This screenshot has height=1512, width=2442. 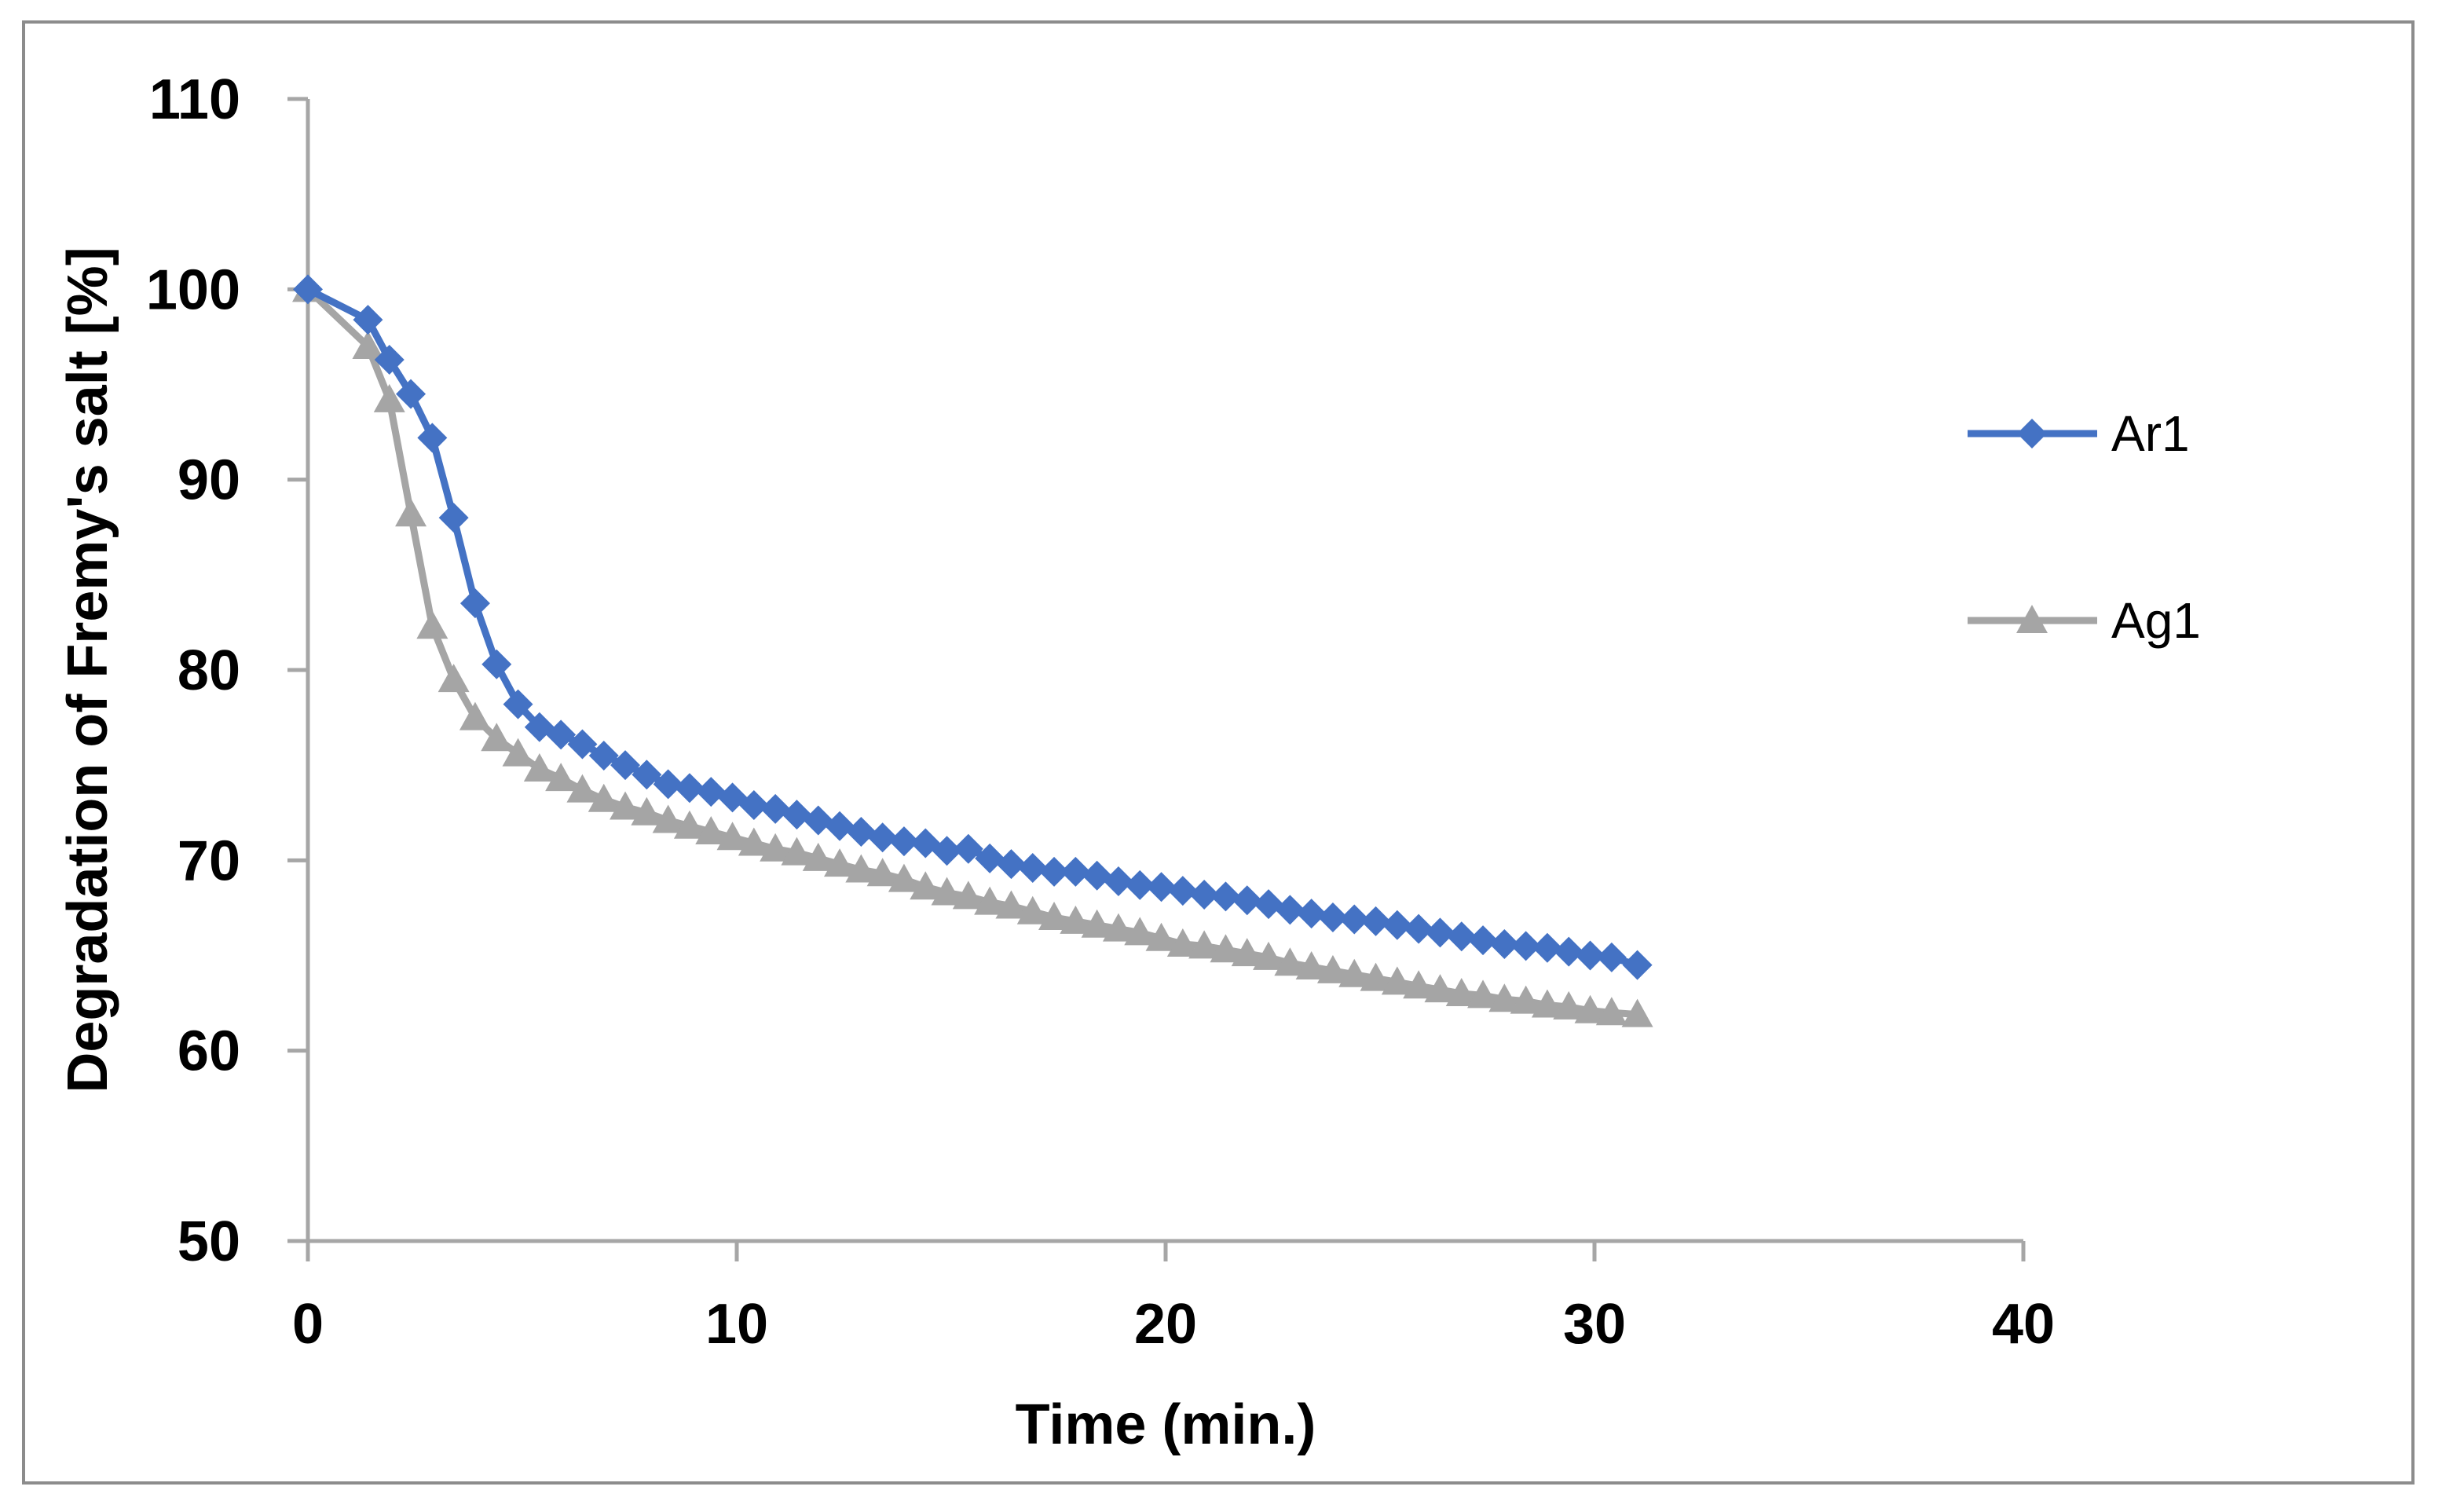 I want to click on x-axis-title: Time (min.), so click(x=1166, y=1424).